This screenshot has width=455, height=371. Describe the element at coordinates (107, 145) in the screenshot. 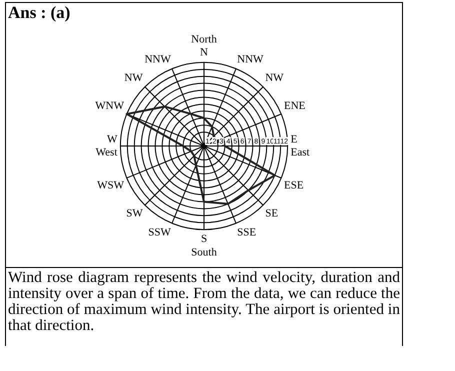

I see `spoke-label: W West` at that location.